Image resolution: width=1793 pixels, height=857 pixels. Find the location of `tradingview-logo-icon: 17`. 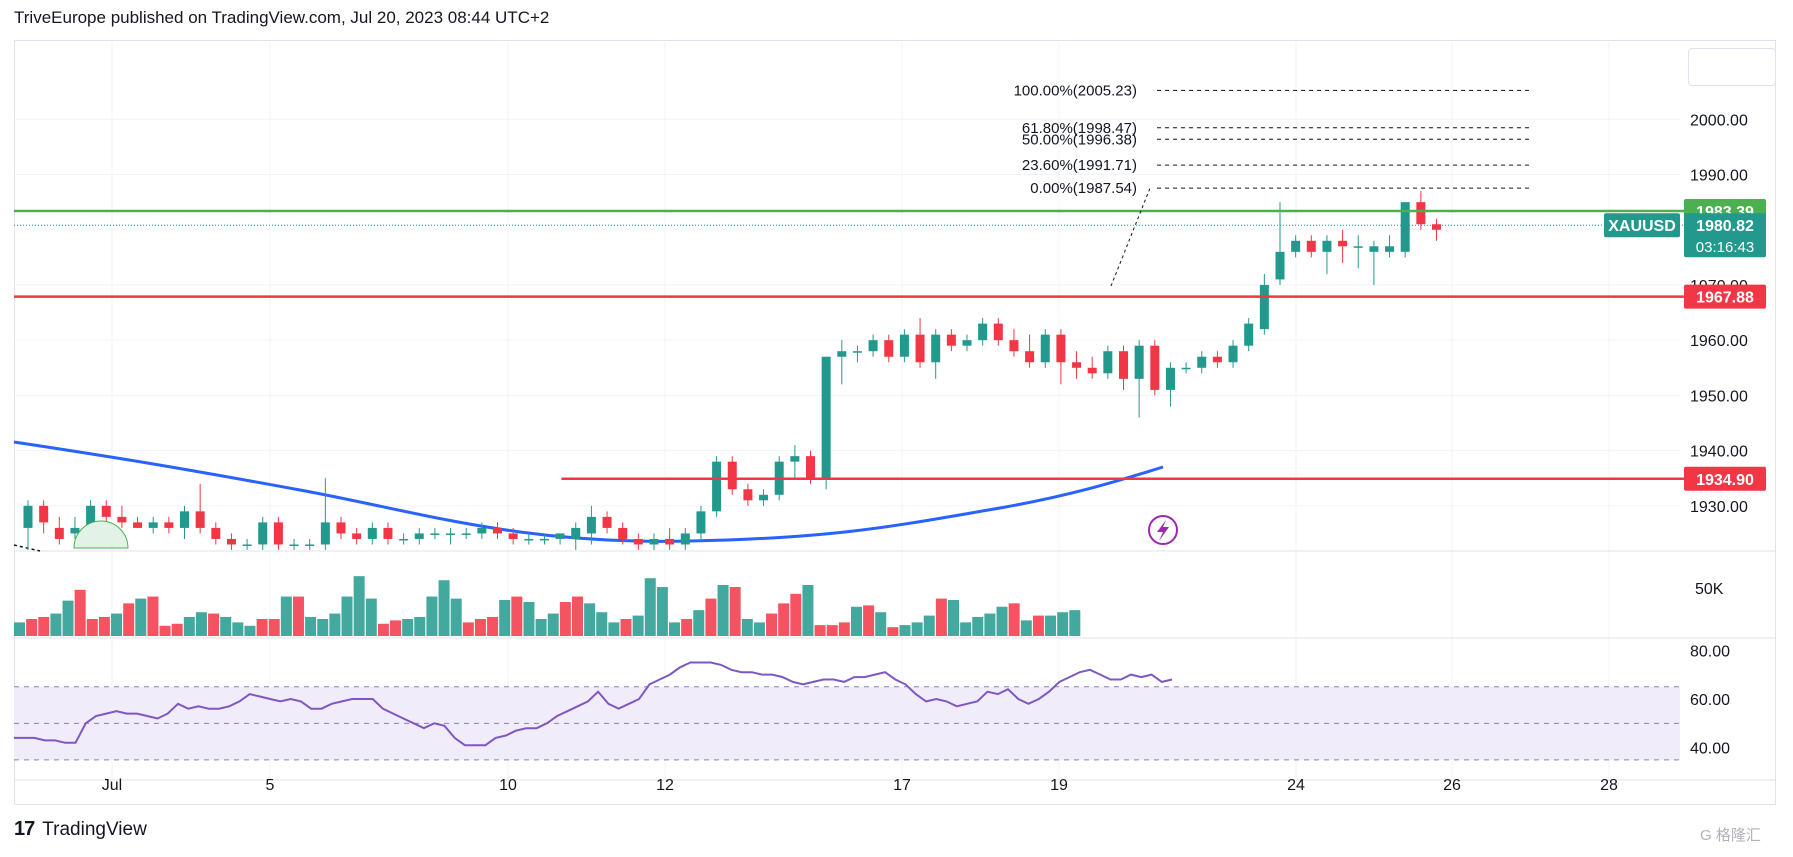

tradingview-logo-icon: 17 is located at coordinates (24, 829).